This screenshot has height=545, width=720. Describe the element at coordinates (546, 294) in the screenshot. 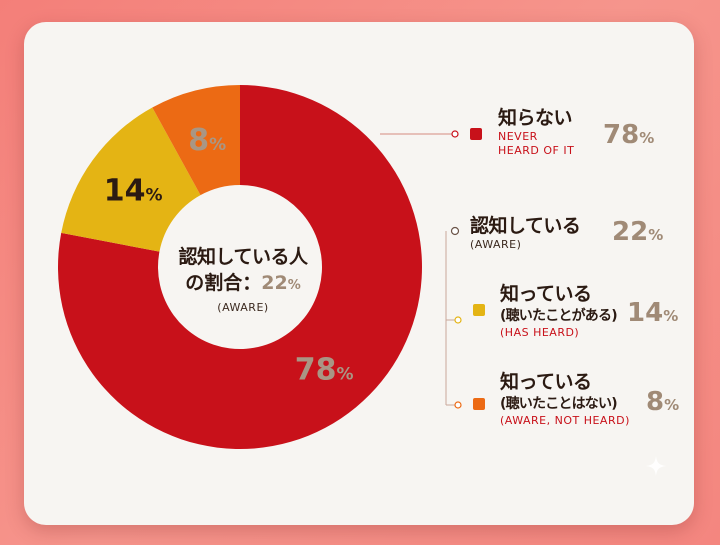

I see `legend-heard-title: 知っている` at that location.